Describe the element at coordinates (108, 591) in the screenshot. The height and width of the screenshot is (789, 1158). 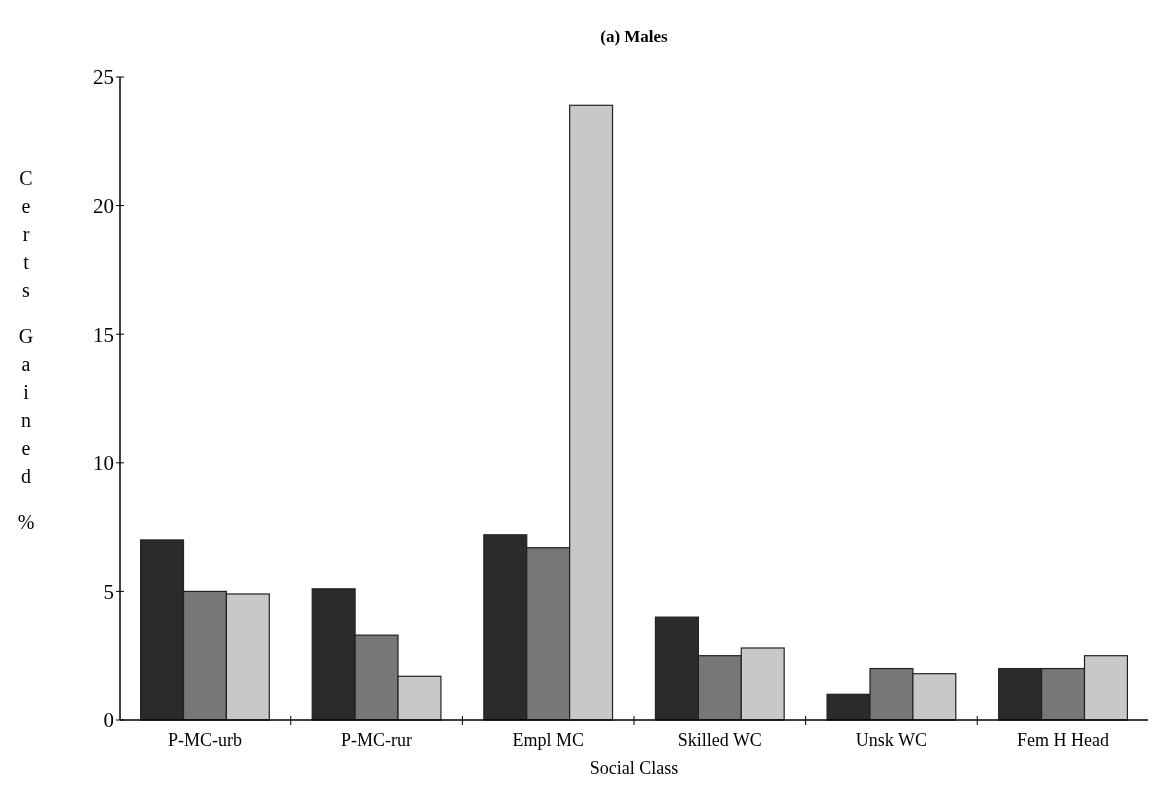
I see `y-tick-label: 5` at that location.